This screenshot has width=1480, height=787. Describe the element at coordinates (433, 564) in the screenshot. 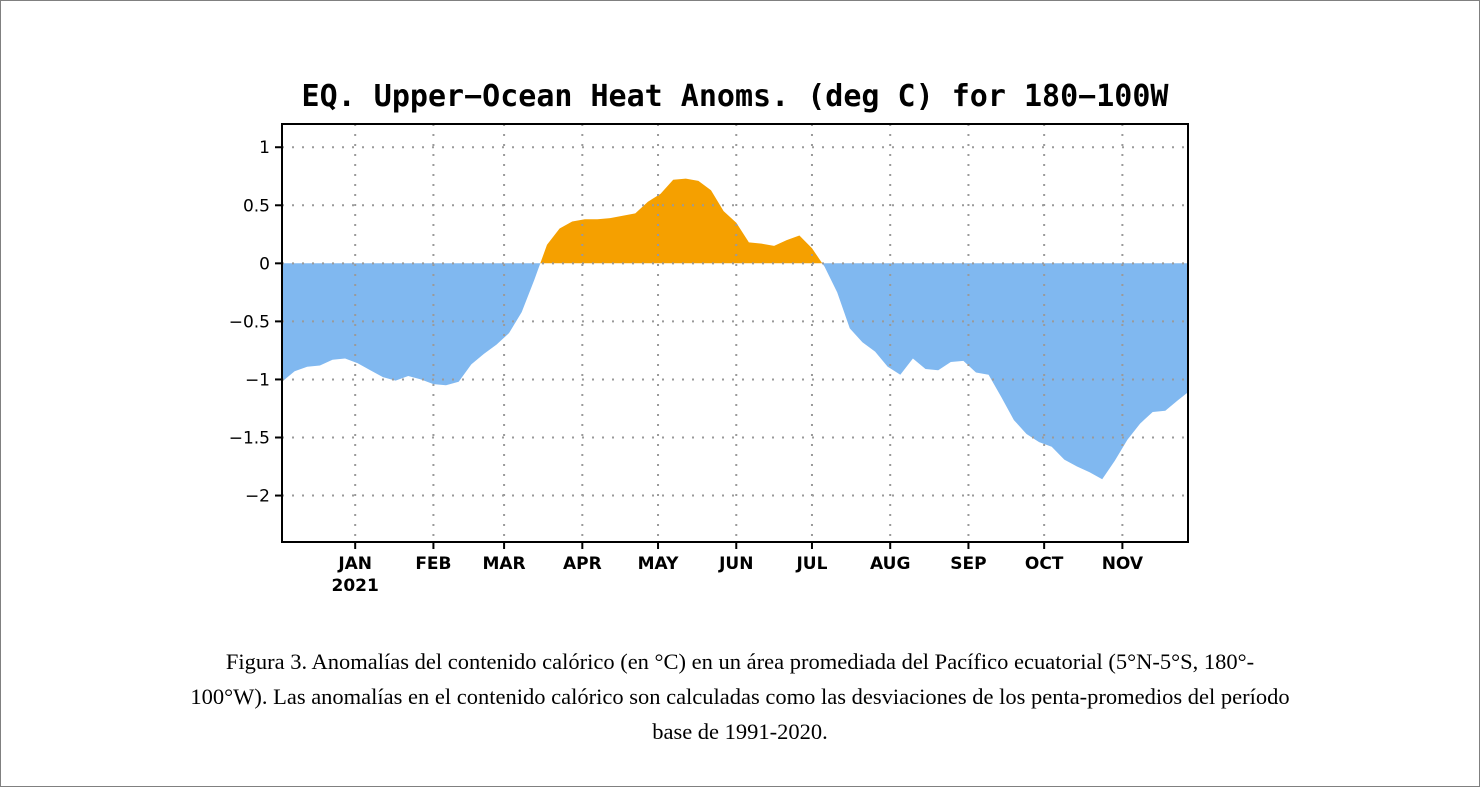

I see `x-tick-label-2: FEB` at that location.